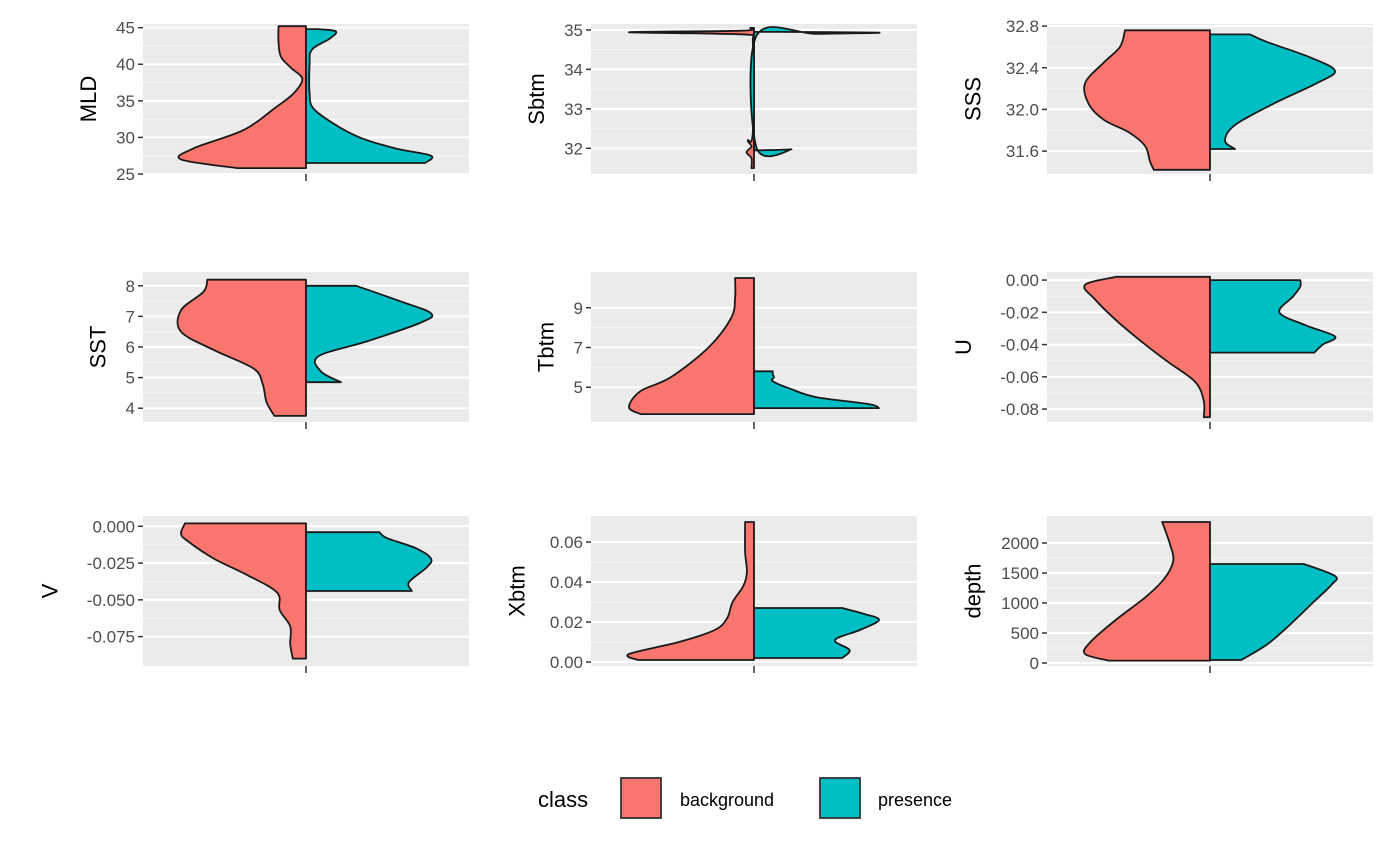 The image size is (1400, 865). Describe the element at coordinates (720, 101) in the screenshot. I see `facet-sbtm: 32 33 34 35 Sbtm` at that location.